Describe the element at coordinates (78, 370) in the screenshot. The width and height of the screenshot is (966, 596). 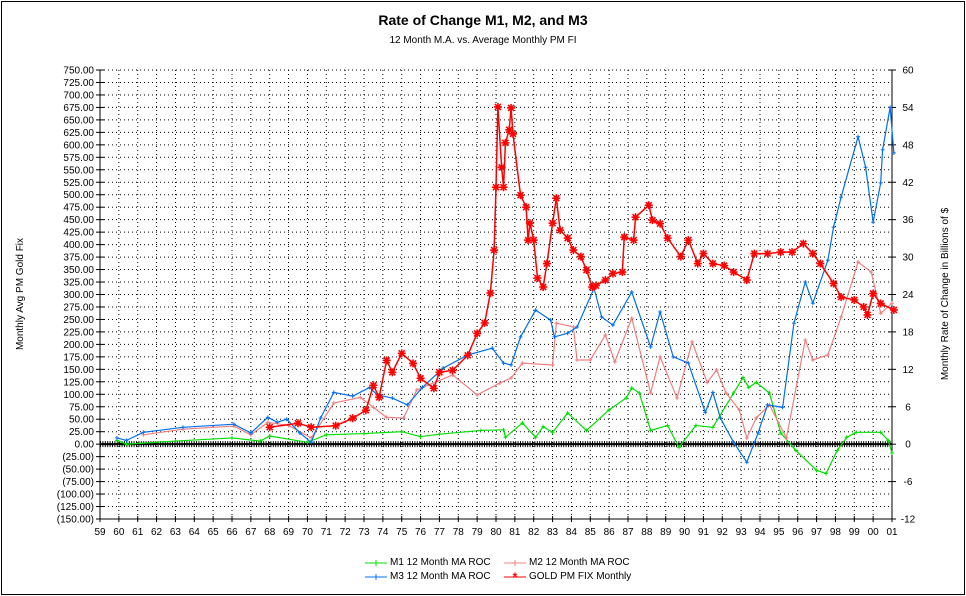
I see `y-left-tick-label: 150.00` at that location.